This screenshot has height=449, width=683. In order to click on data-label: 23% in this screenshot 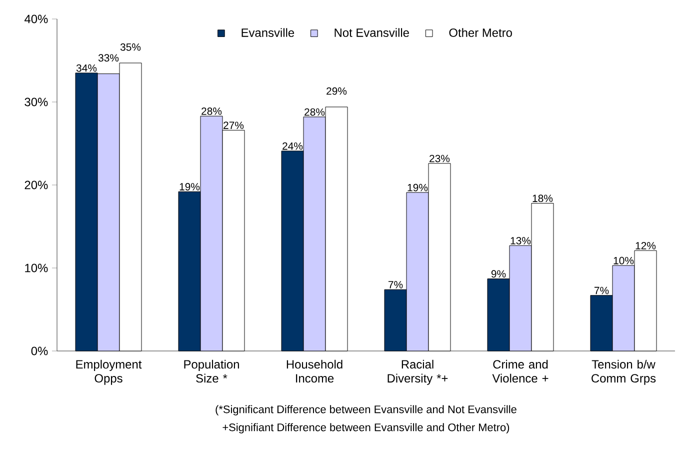, I will do `click(440, 158)`.